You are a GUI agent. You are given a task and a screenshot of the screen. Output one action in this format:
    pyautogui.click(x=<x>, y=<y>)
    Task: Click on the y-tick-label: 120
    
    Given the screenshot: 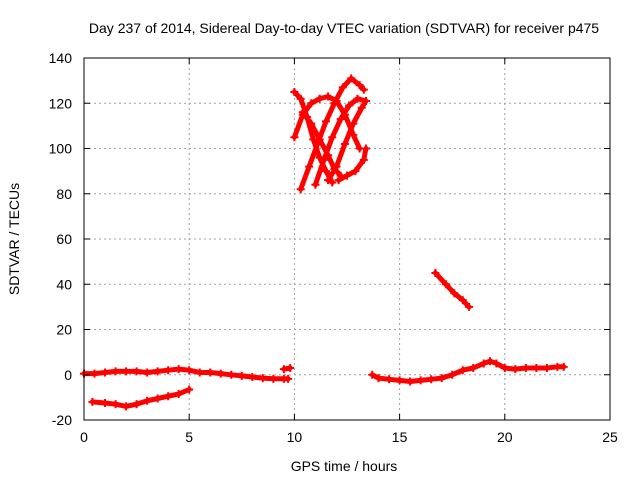 What is the action you would take?
    pyautogui.click(x=61, y=103)
    